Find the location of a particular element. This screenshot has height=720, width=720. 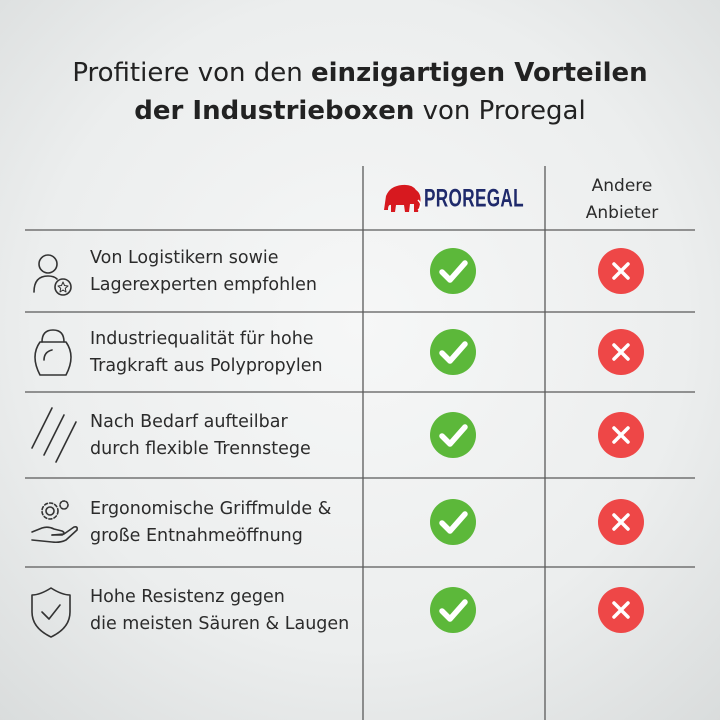

feature-text: Industriequalität für hohe is located at coordinates (202, 339).